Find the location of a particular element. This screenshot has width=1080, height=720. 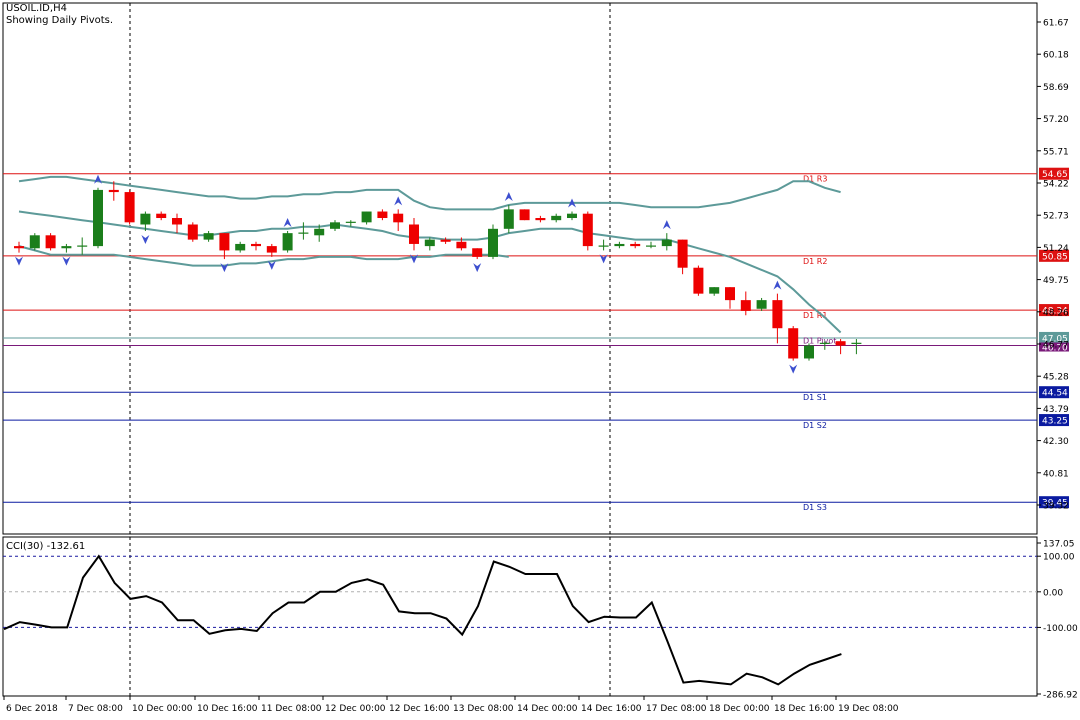

pivot-point-tag-label: 46.70 is located at coordinates (1055, 349).